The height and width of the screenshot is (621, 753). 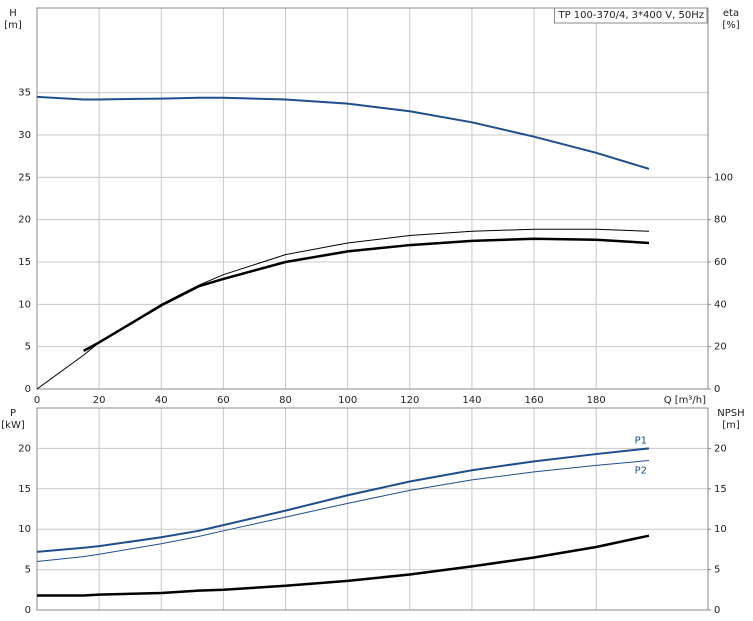 What do you see at coordinates (347, 400) in the screenshot?
I see `x-tick-label: 100` at bounding box center [347, 400].